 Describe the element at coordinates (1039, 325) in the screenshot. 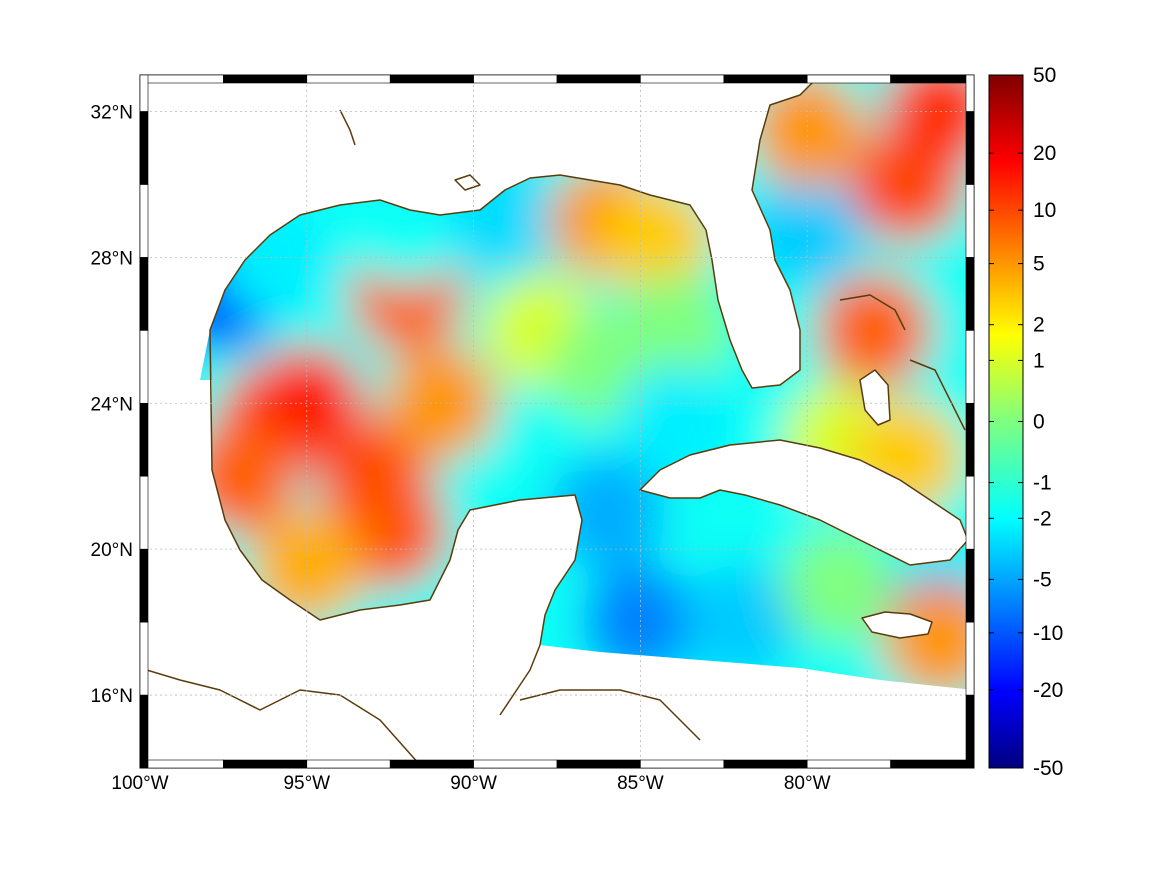

I see `colorbar-tick-label: 2` at that location.